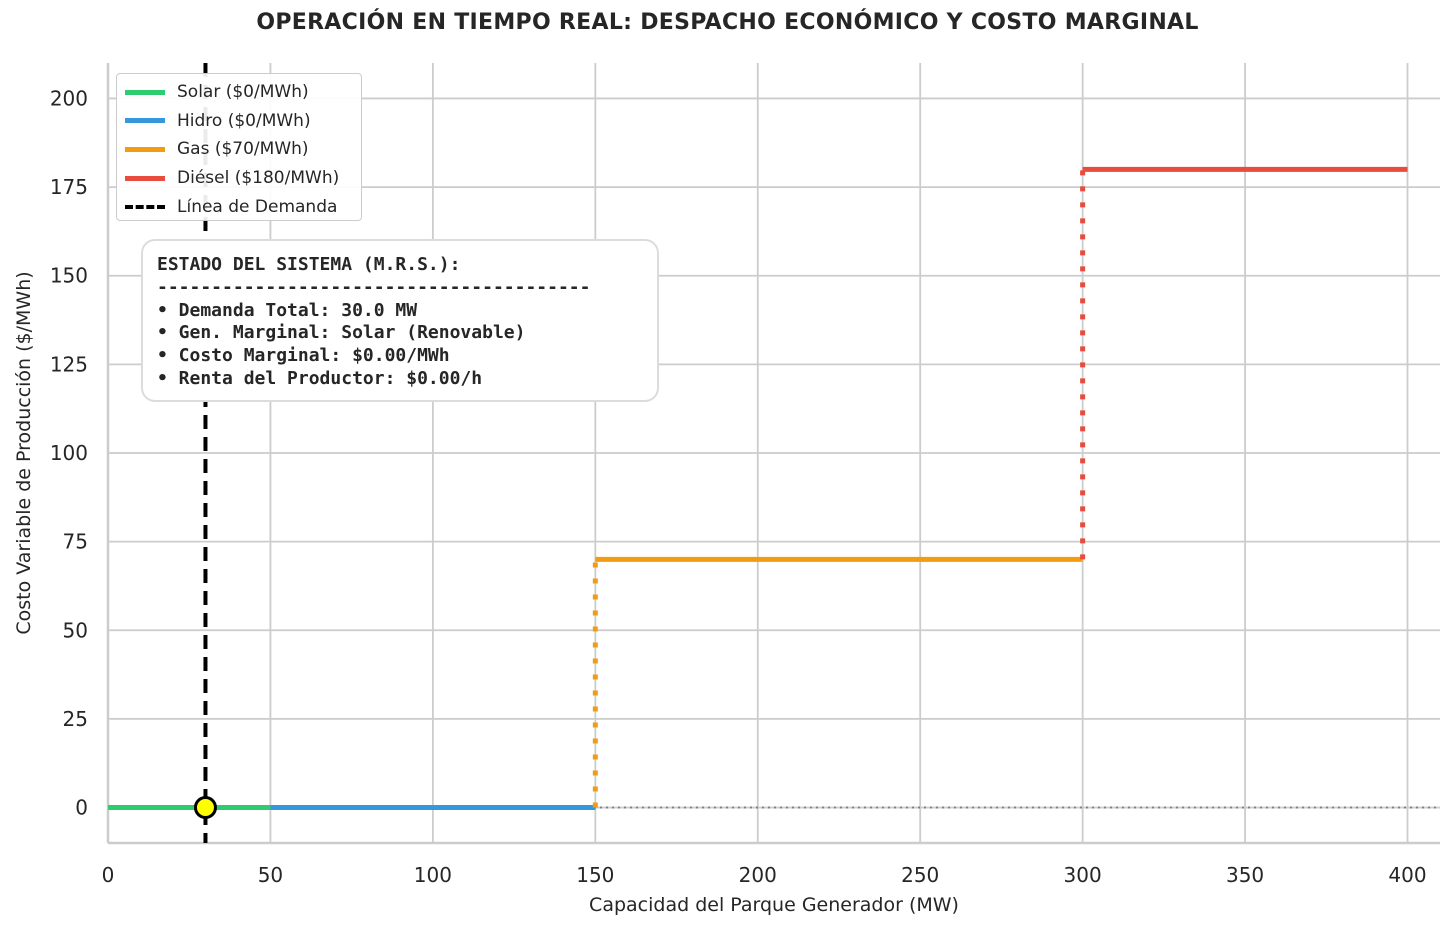 This screenshot has height=929, width=1455. What do you see at coordinates (69, 453) in the screenshot?
I see `y-tick-label: 100` at bounding box center [69, 453].